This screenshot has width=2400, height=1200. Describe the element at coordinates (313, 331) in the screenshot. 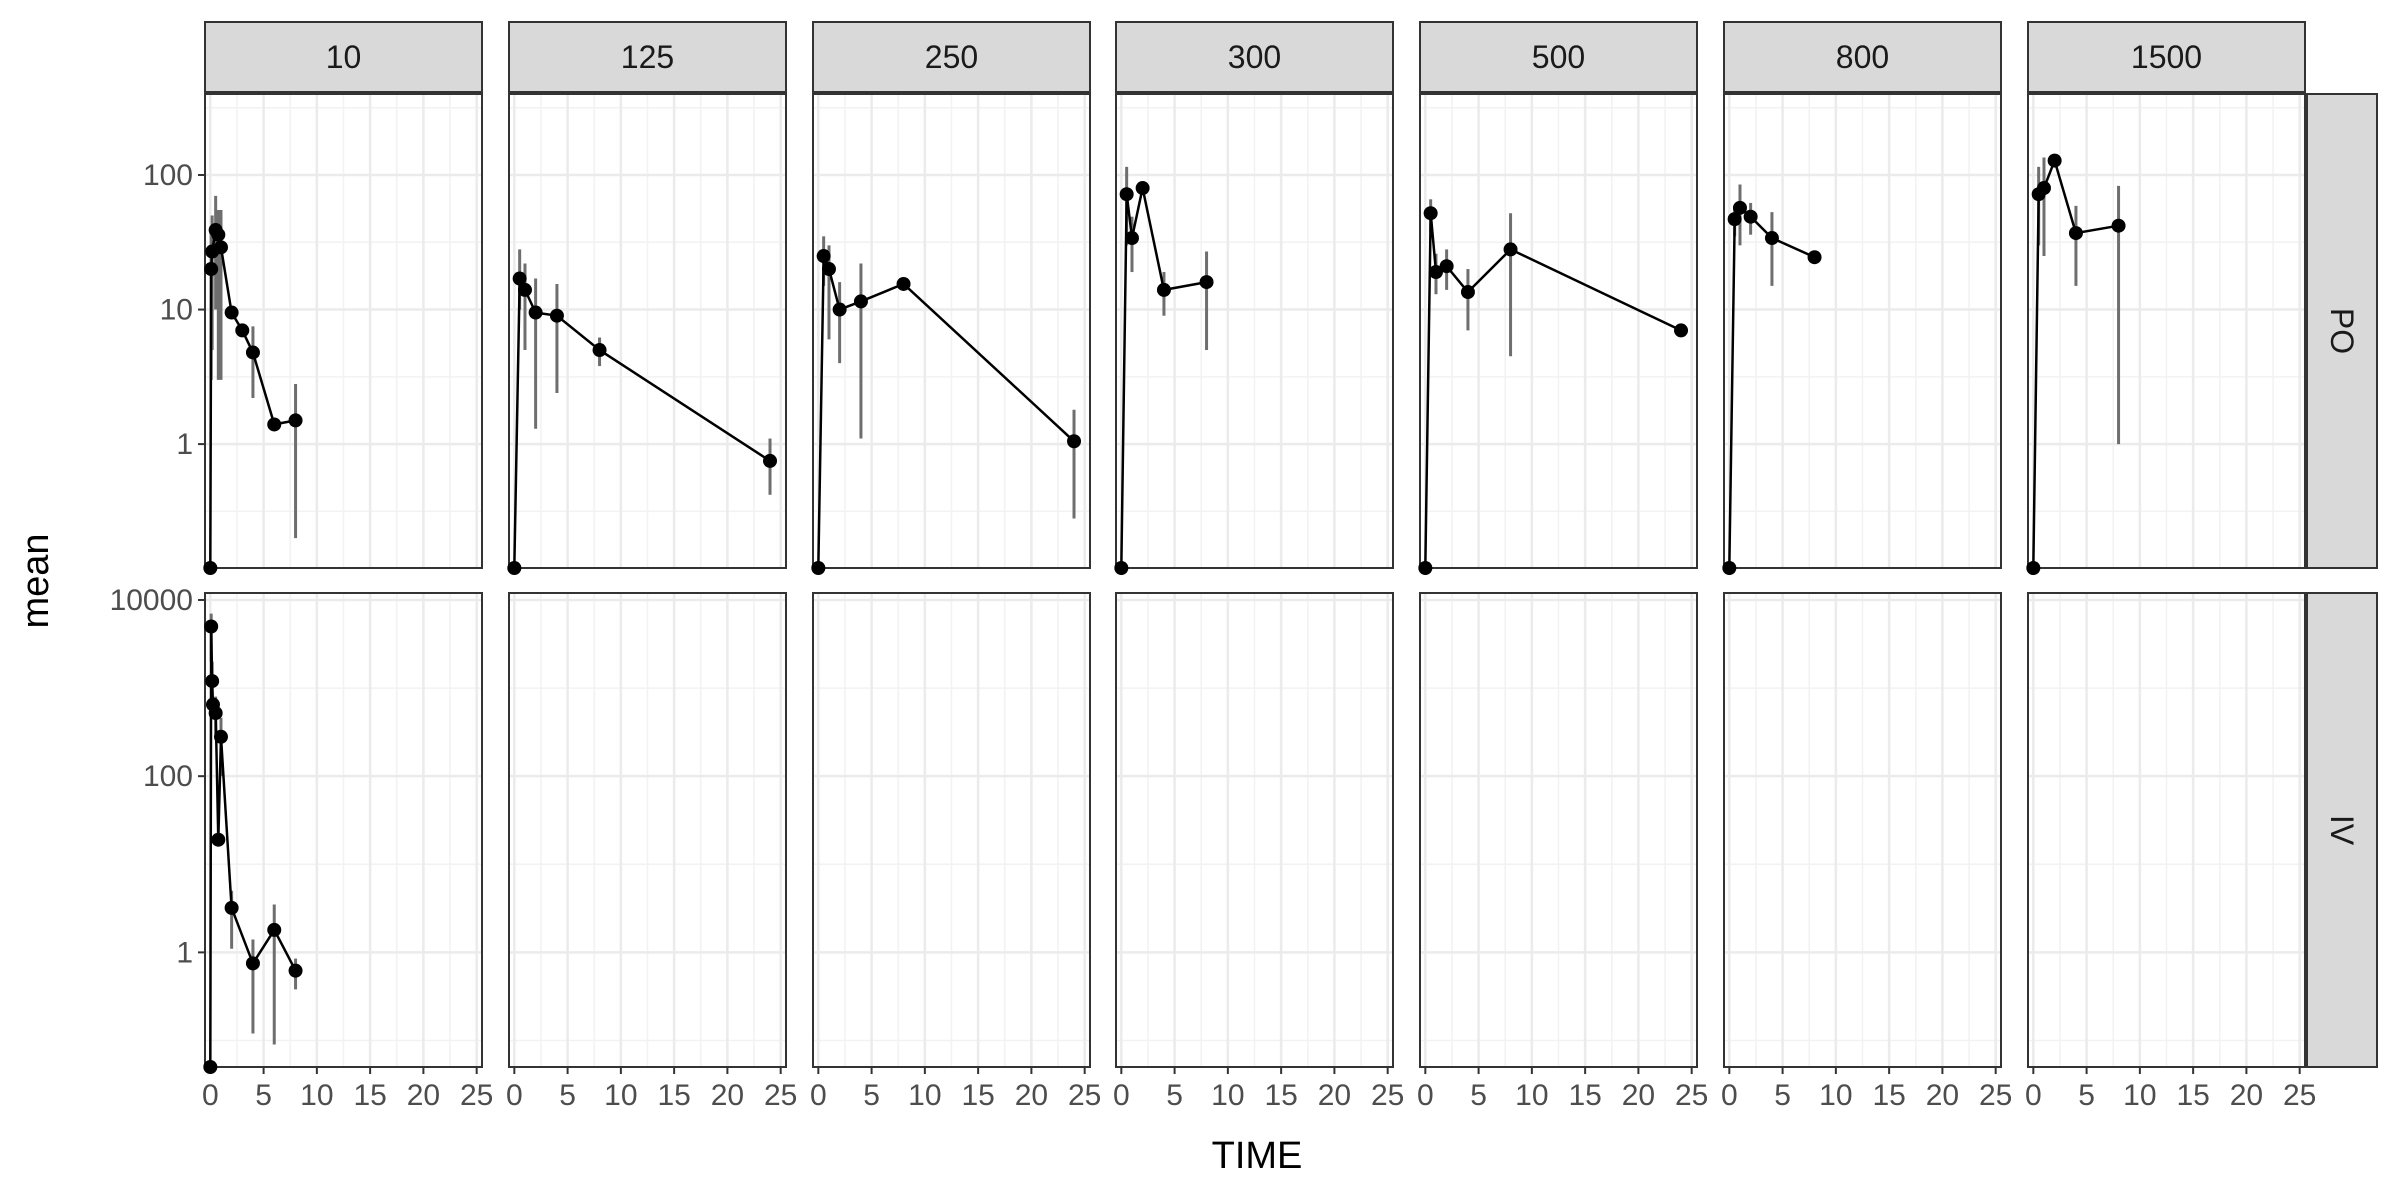

I see `panel-po-10: 1 10 100` at that location.